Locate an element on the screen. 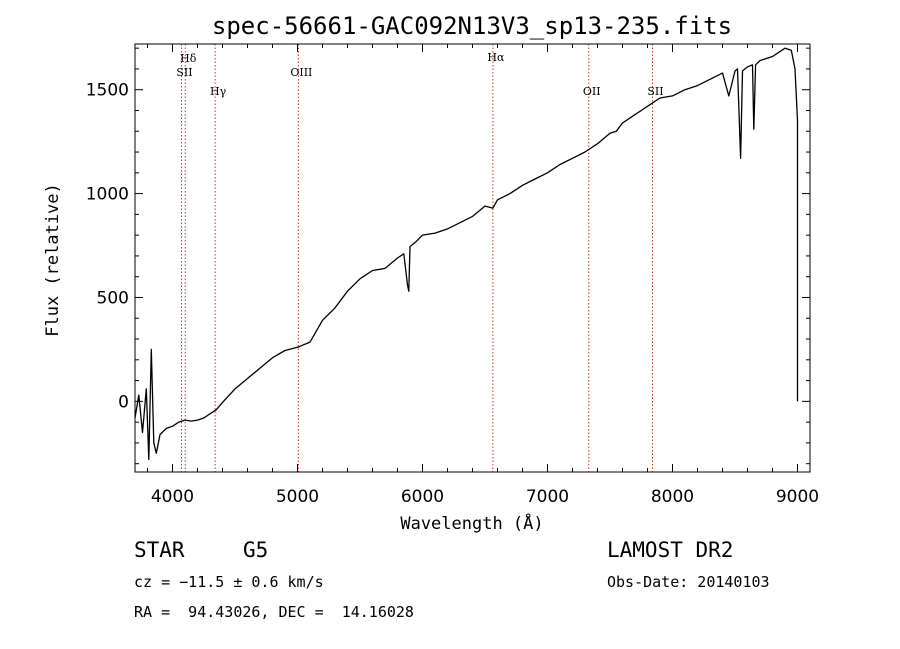 Image resolution: width=900 pixels, height=649 pixels. x-tick-label: 8000 is located at coordinates (672, 497).